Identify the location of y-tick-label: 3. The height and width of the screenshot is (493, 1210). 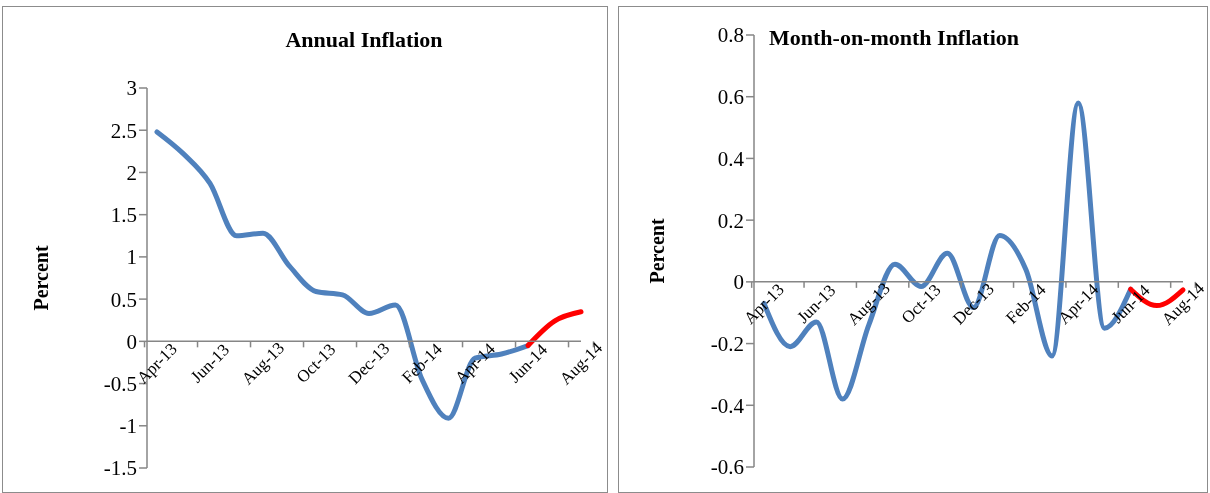
(131, 88).